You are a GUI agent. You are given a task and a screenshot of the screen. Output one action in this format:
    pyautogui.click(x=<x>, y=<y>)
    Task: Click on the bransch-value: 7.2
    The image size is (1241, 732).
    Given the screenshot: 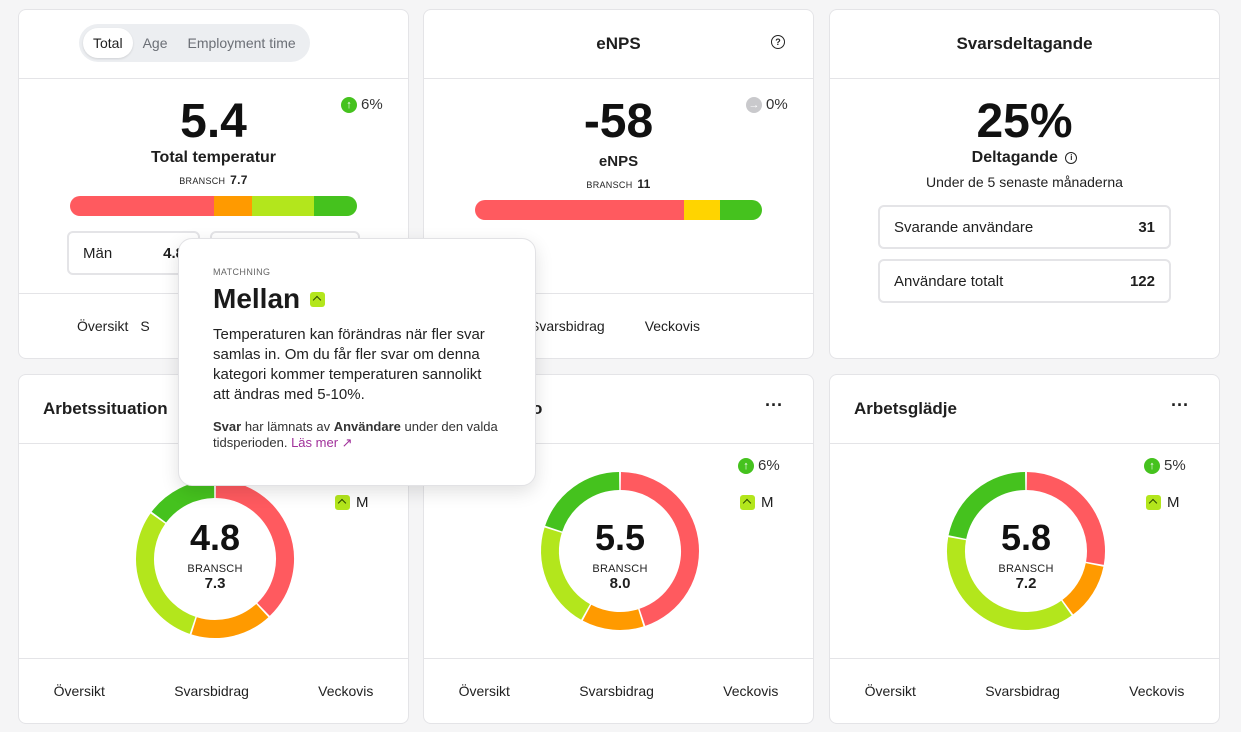 What is the action you would take?
    pyautogui.click(x=1026, y=583)
    